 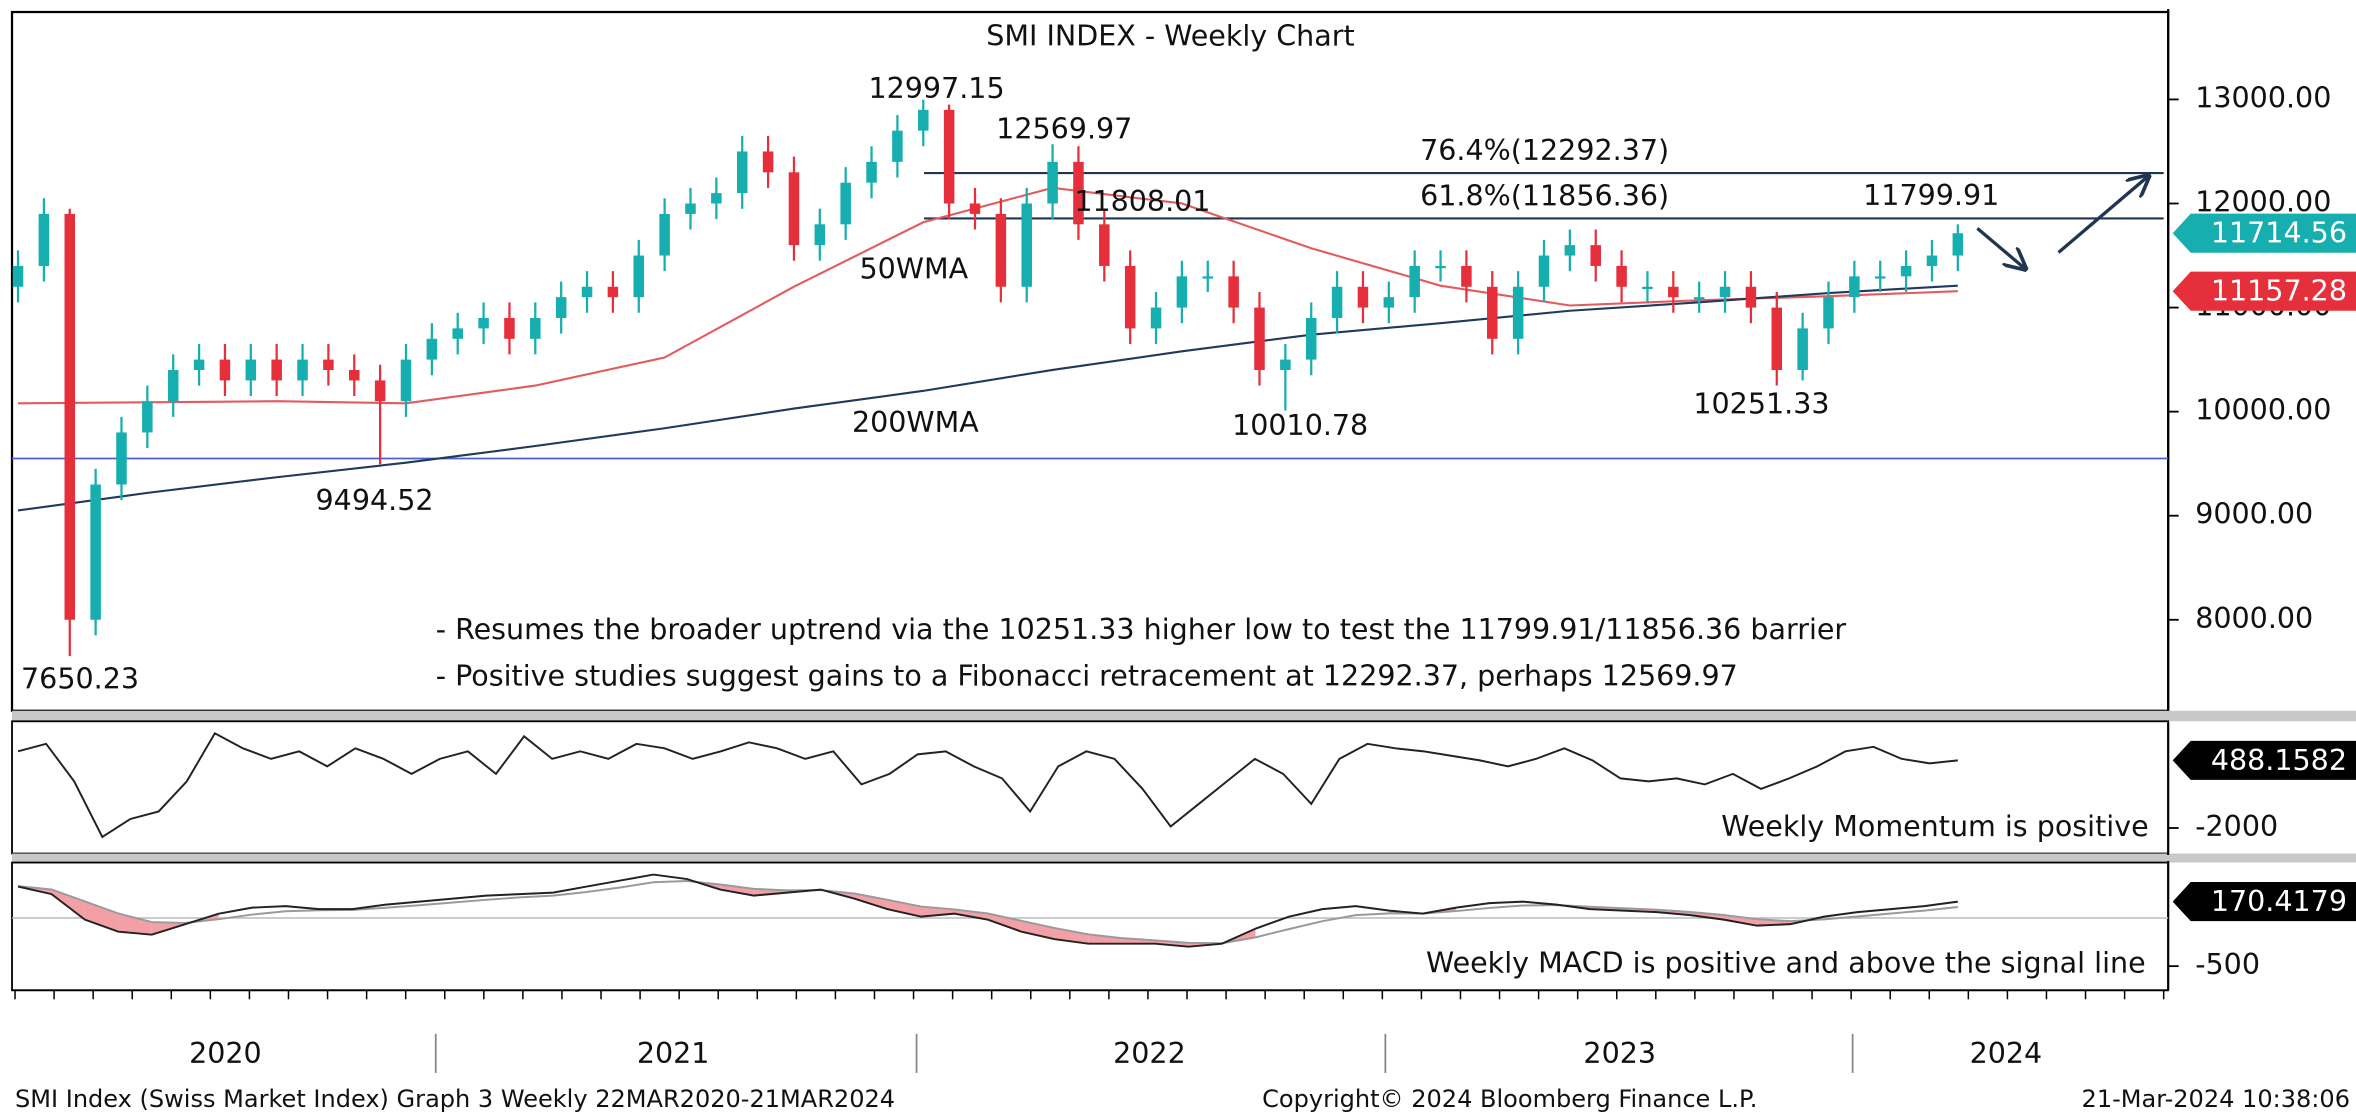 I want to click on y-tick-label: 8000.00, so click(x=2254, y=618).